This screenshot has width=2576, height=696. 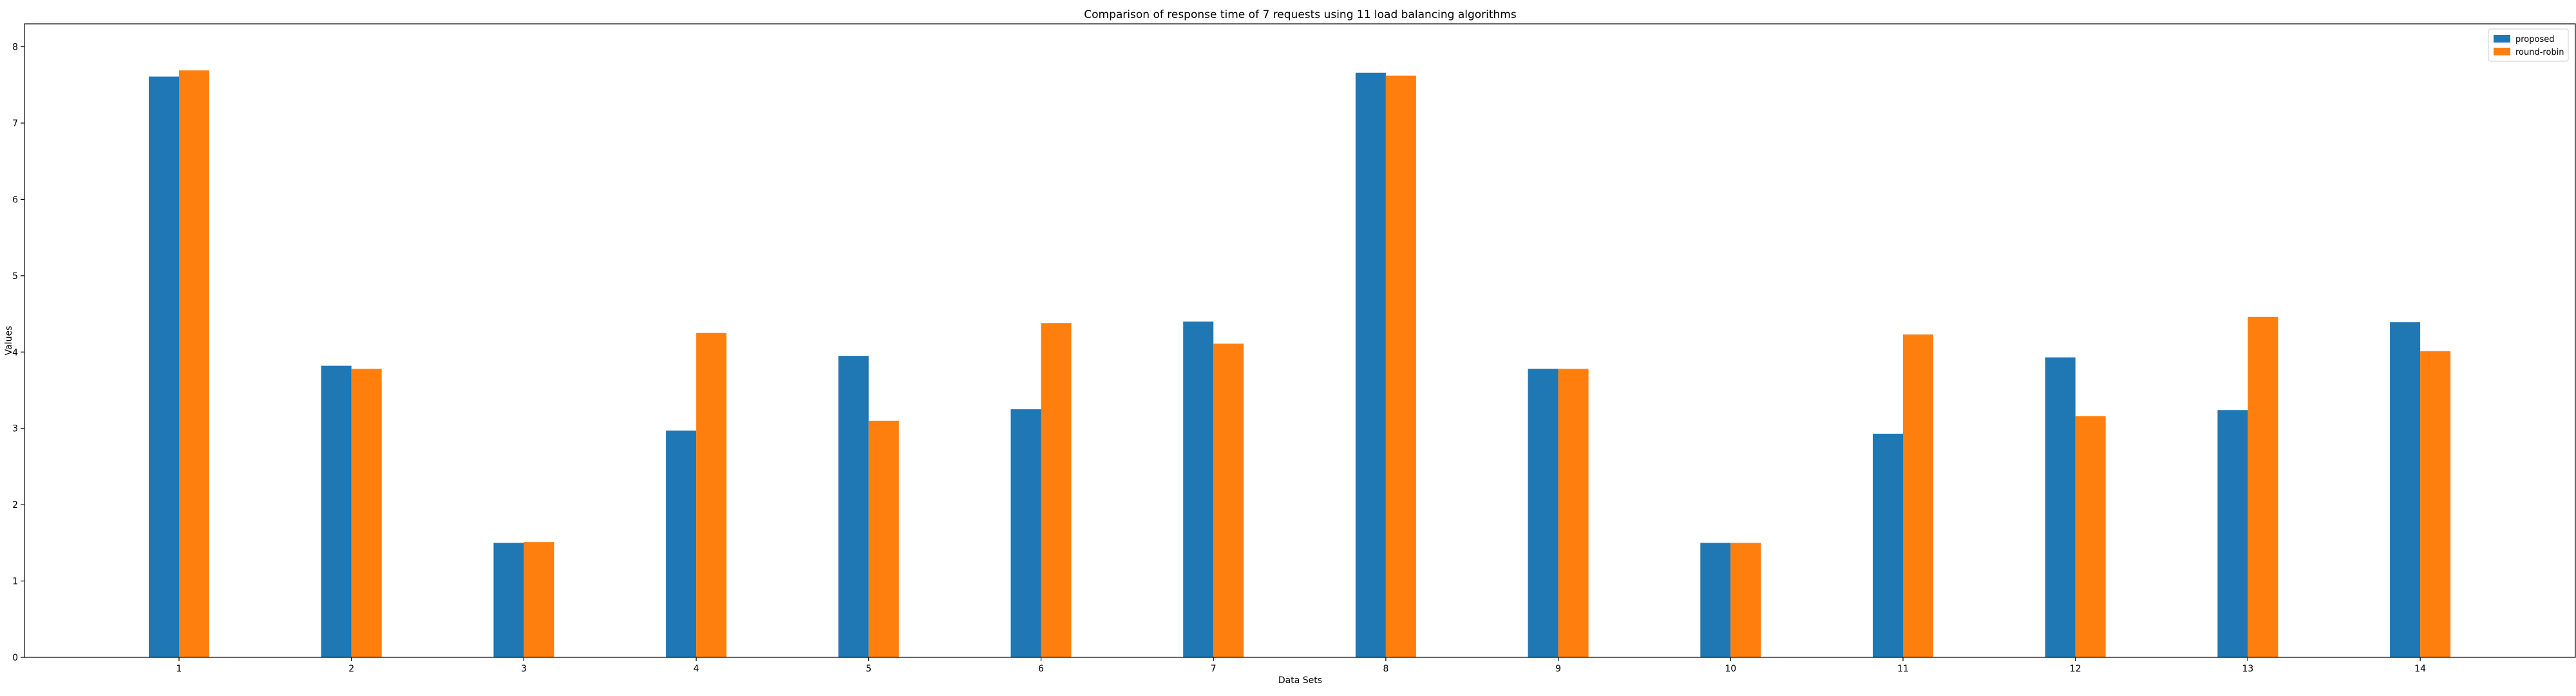 I want to click on x-tick-label: 14, so click(x=2420, y=669).